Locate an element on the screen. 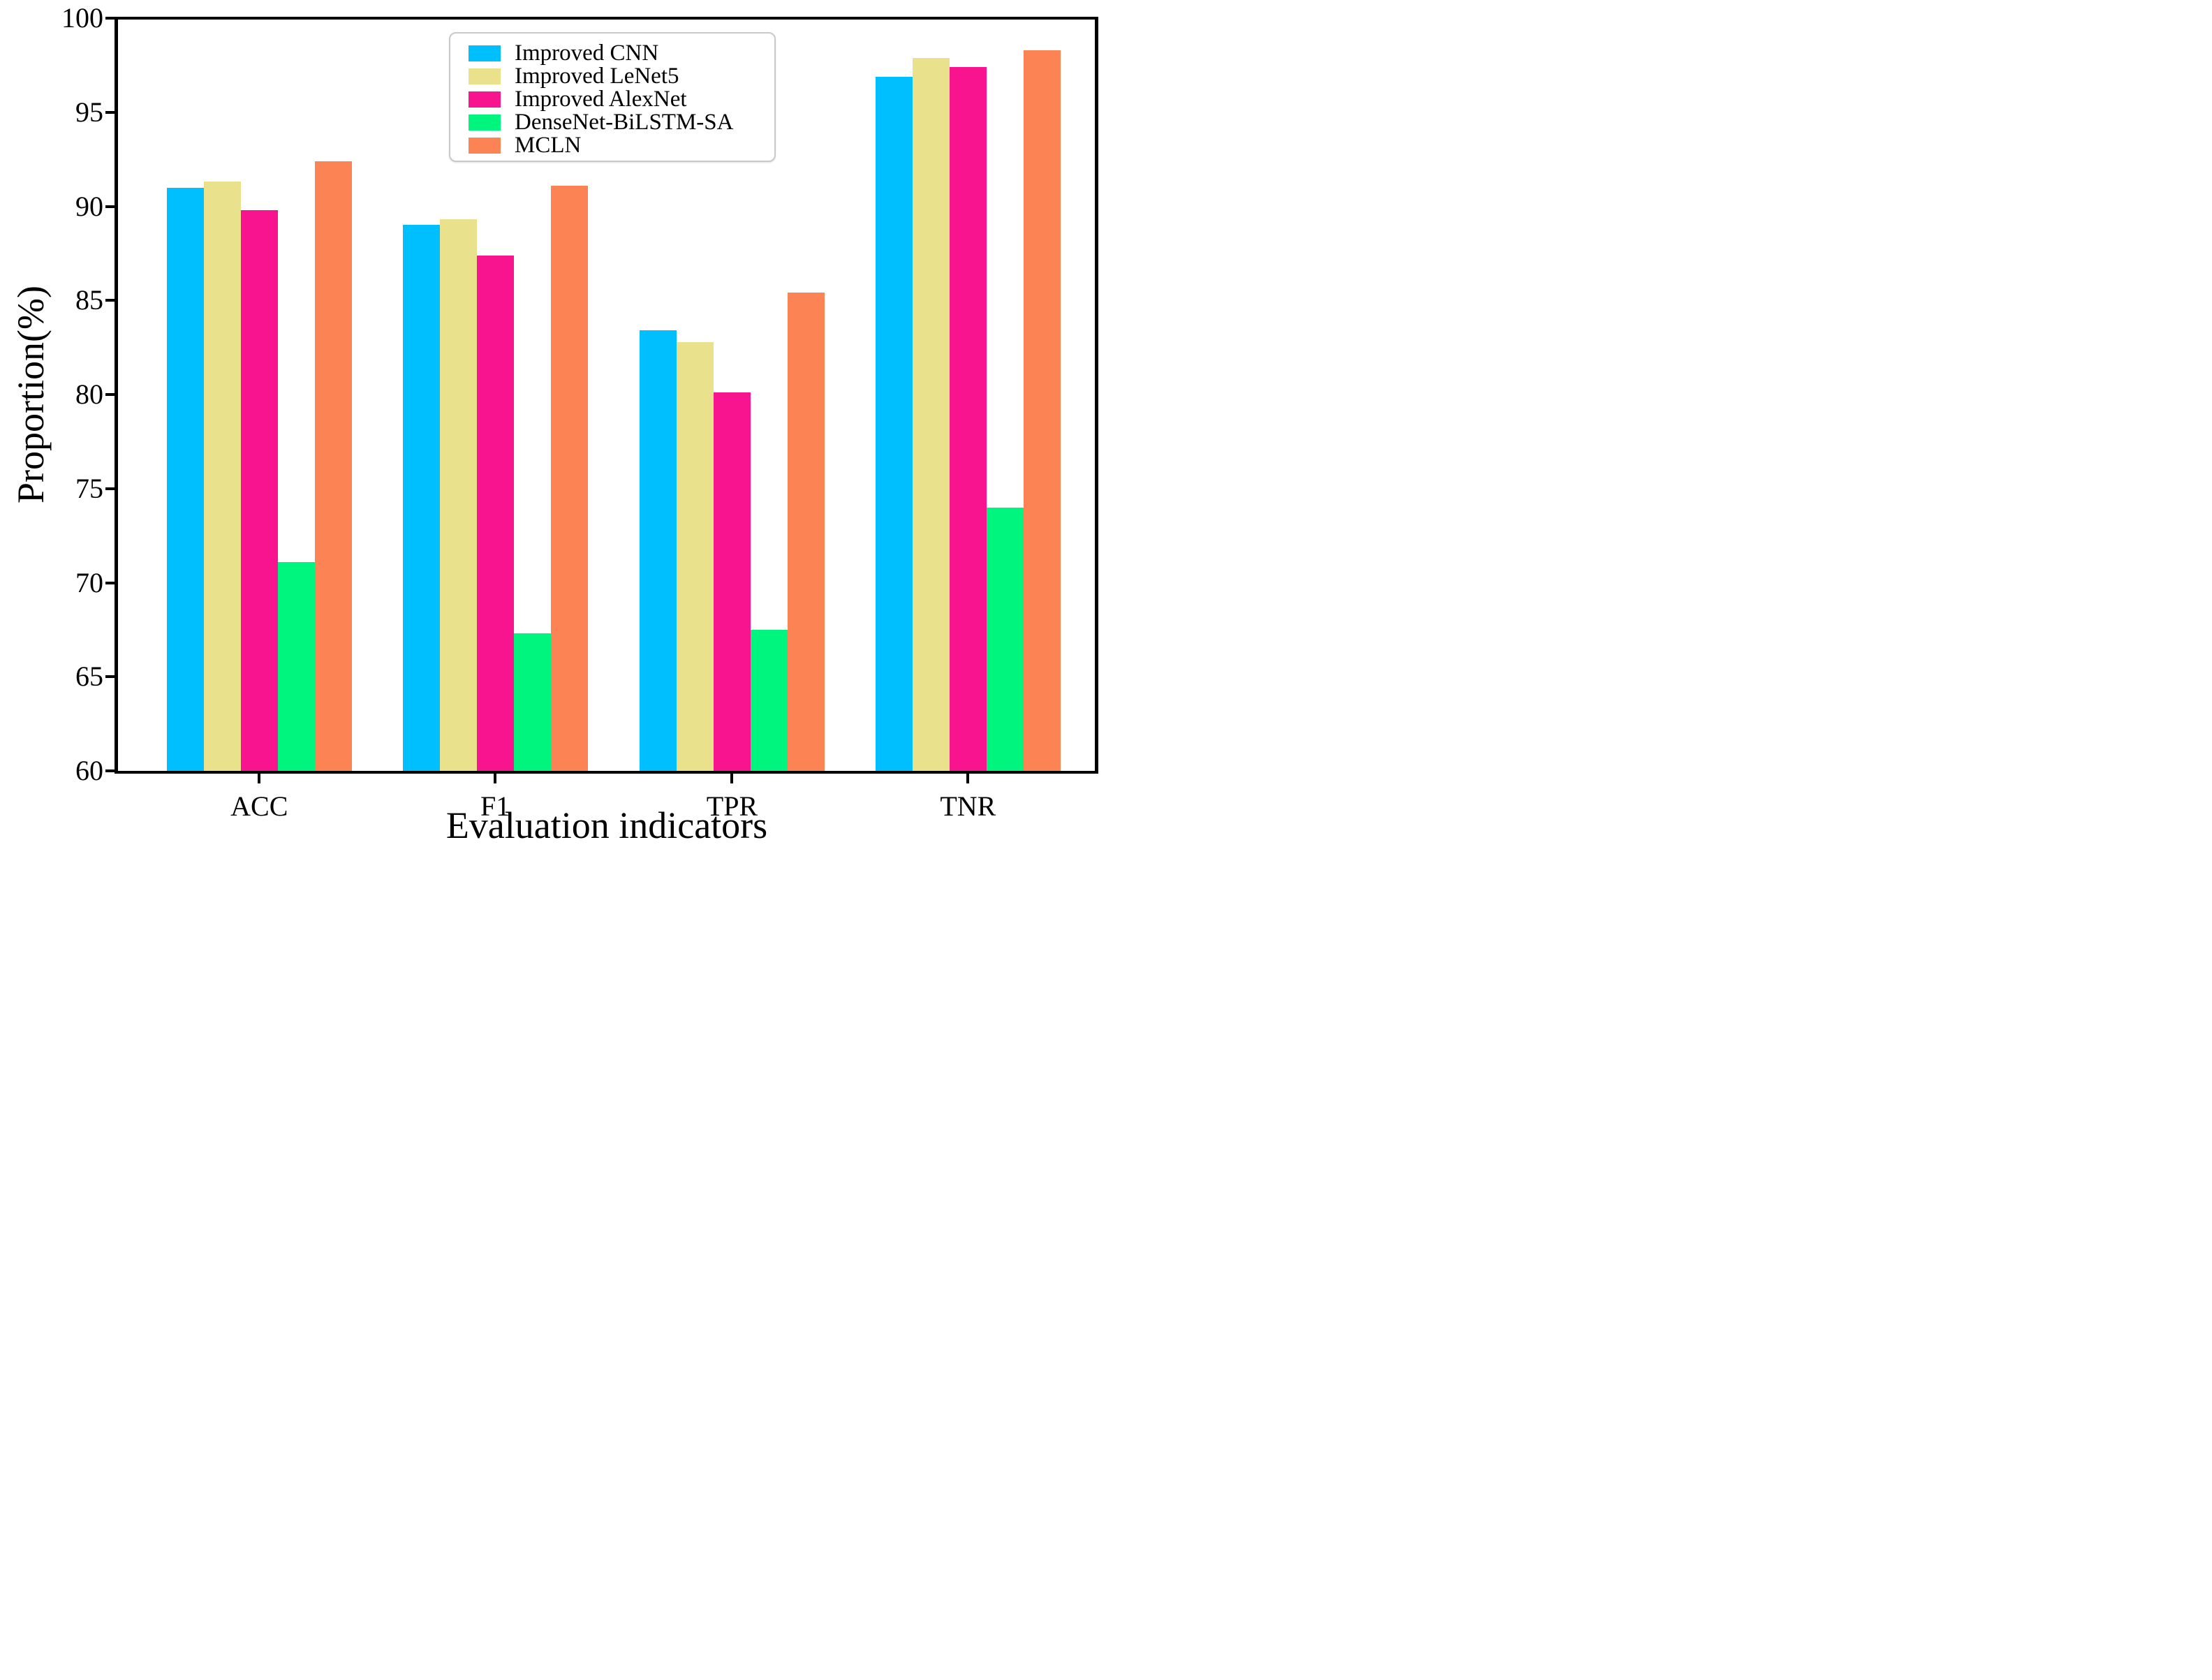  top-spine is located at coordinates (606, 18).